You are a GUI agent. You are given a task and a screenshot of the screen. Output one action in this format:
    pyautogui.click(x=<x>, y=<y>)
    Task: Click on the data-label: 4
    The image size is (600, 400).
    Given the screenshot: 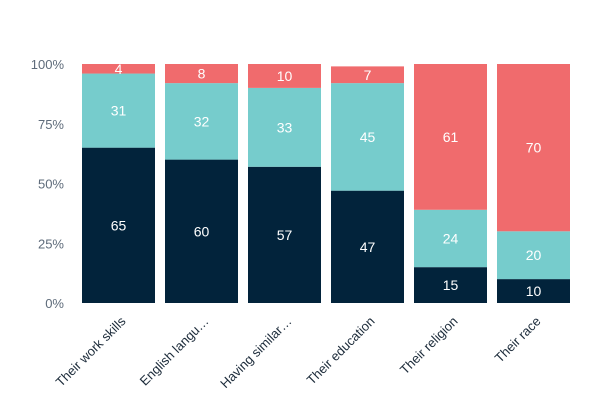 What is the action you would take?
    pyautogui.click(x=119, y=69)
    